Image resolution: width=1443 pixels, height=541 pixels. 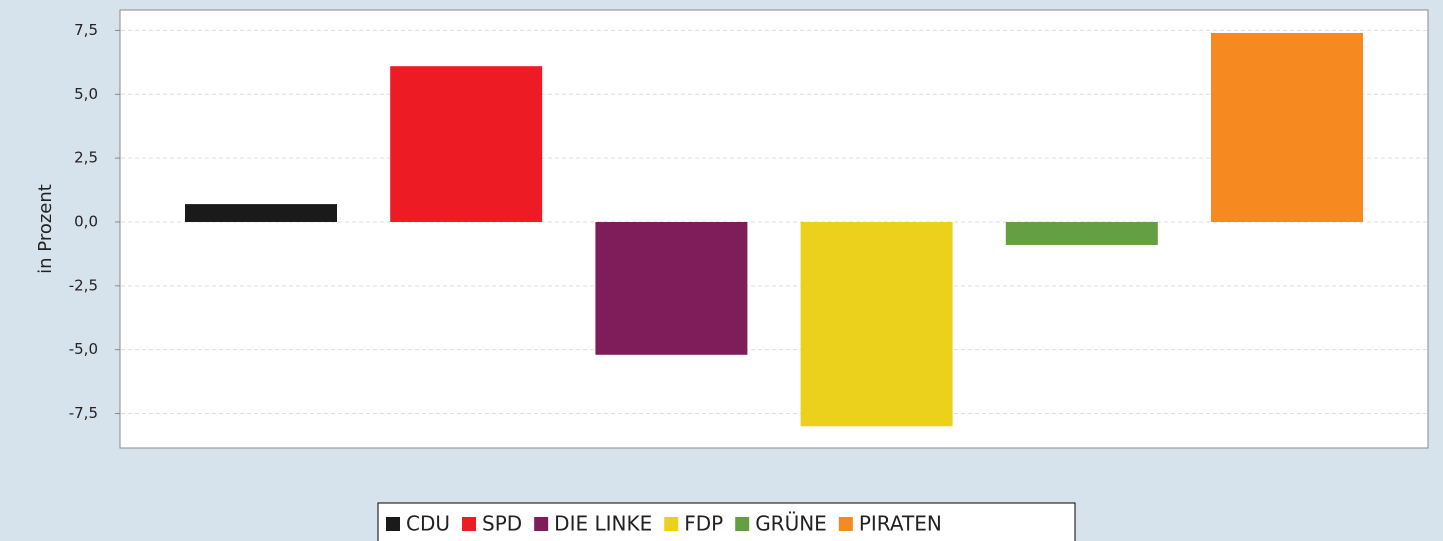 I want to click on y-tick-label: 7,5, so click(x=86, y=30).